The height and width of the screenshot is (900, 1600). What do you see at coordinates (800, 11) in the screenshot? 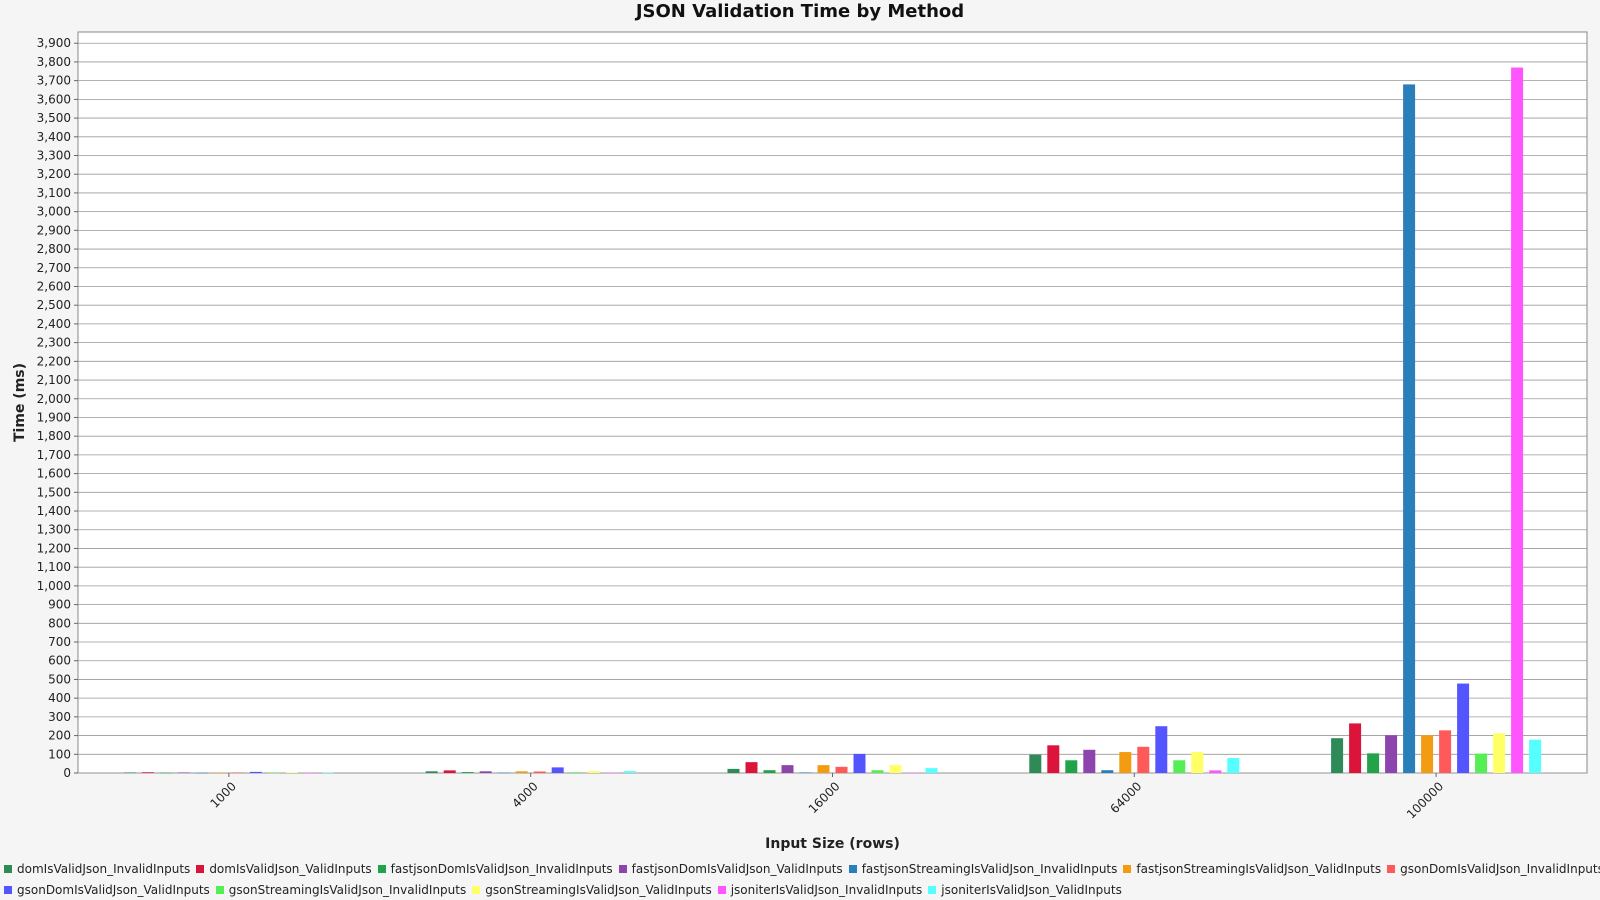
I see `chart-title: JSON Validation Time by Method` at bounding box center [800, 11].